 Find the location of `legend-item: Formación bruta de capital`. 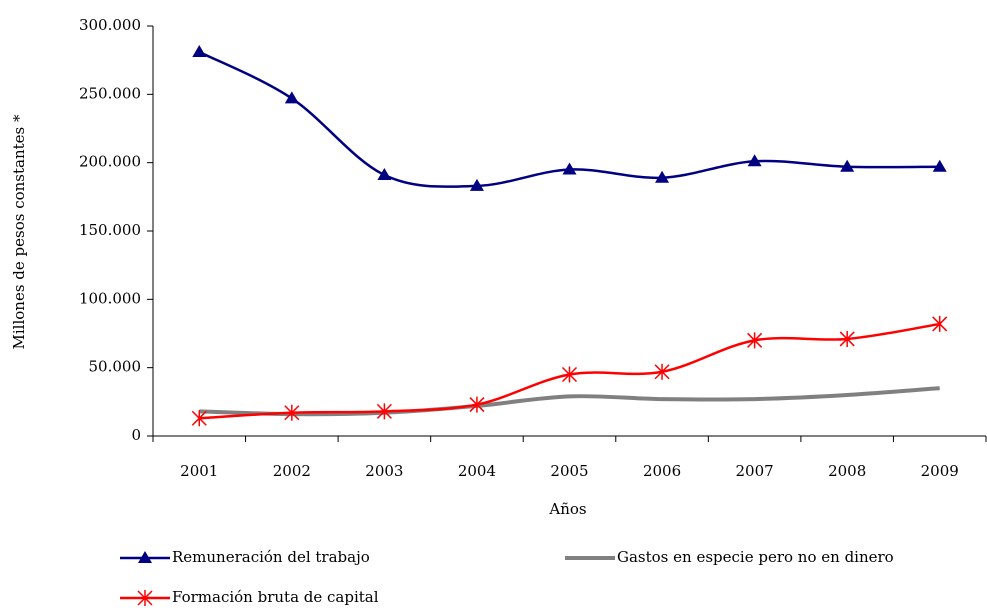

legend-item: Formación bruta de capital is located at coordinates (249, 597).